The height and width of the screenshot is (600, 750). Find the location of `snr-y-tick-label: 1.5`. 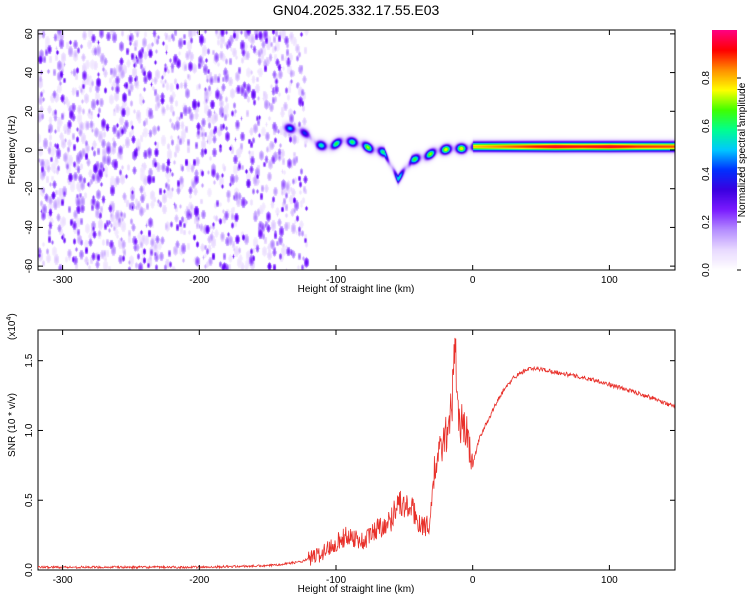

snr-y-tick-label: 1.5 is located at coordinates (29, 360).